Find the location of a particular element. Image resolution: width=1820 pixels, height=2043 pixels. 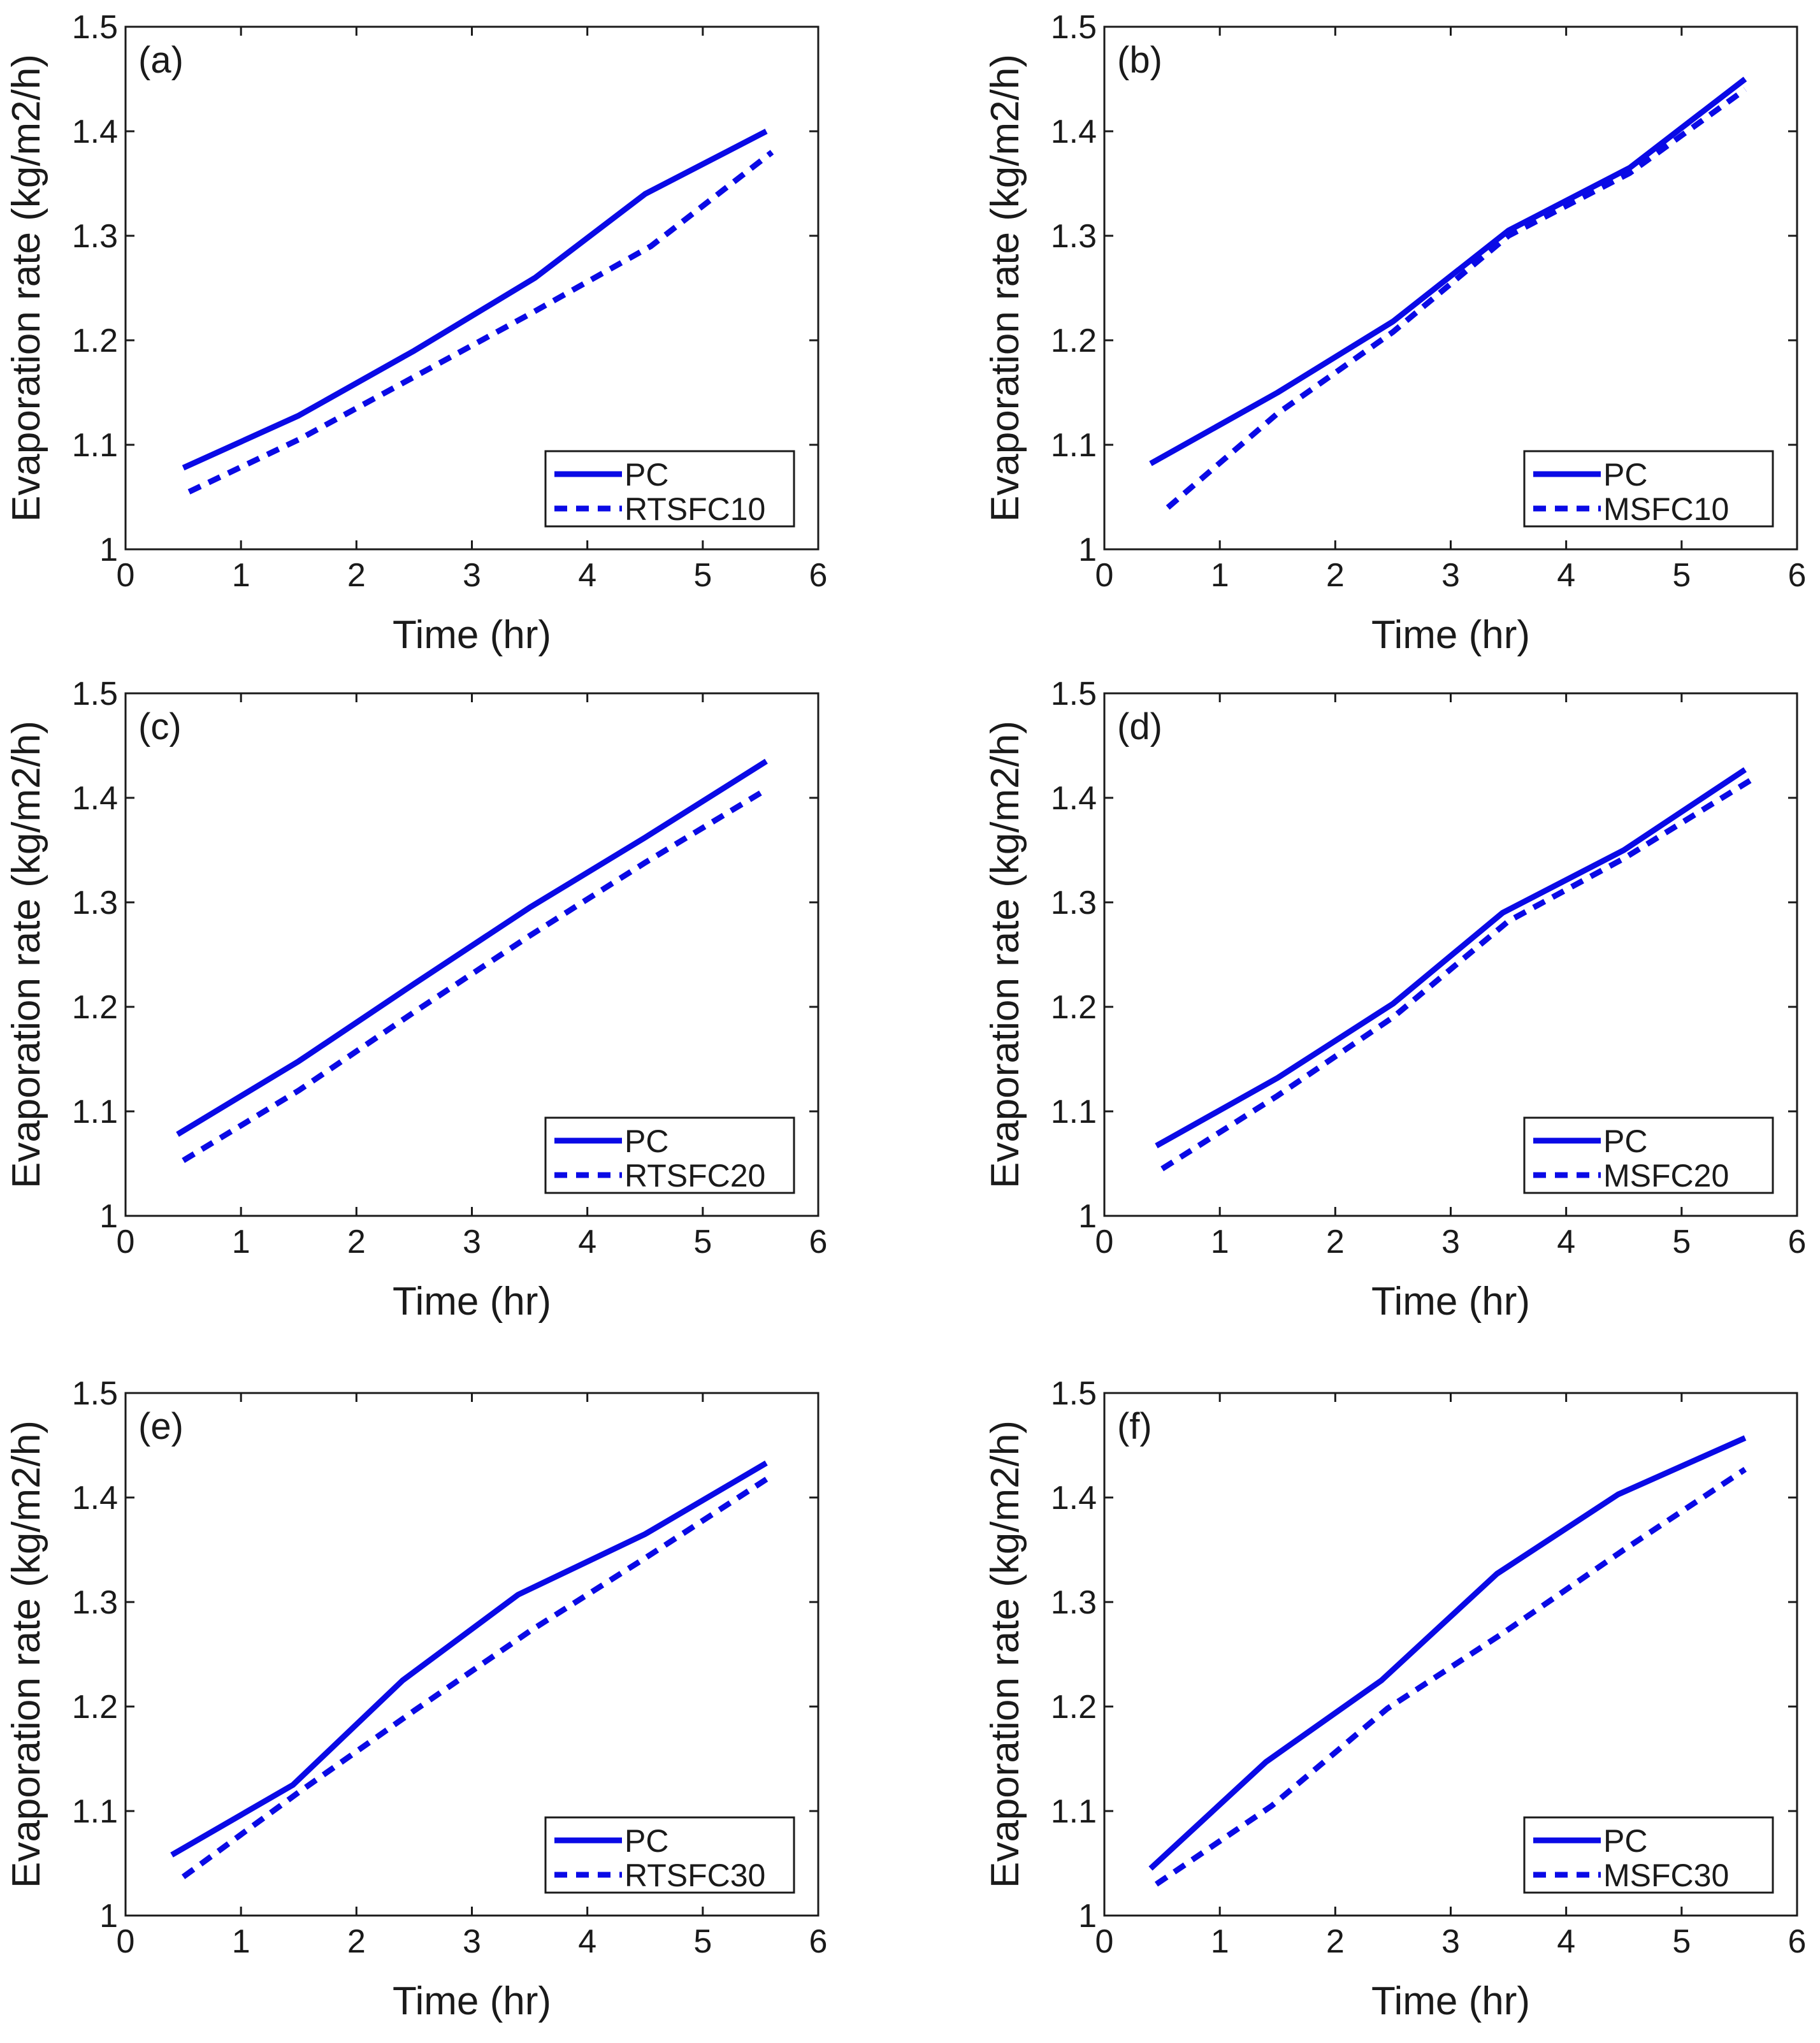

legend-label: MSFC20 is located at coordinates (1666, 1176).